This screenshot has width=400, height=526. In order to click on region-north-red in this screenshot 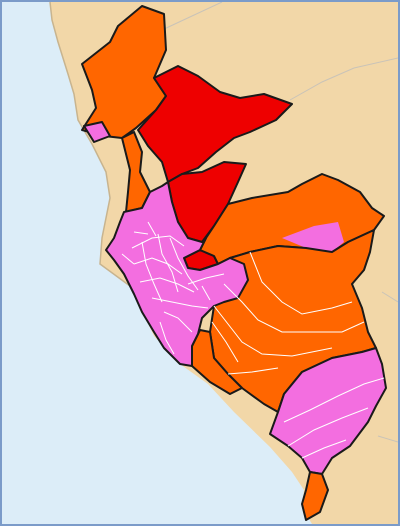, I will do `click(215, 124)`.